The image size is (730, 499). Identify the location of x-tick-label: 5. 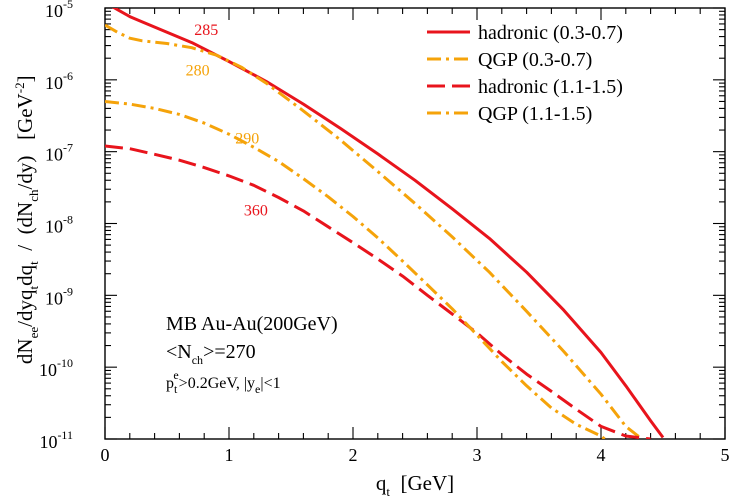
(725, 455).